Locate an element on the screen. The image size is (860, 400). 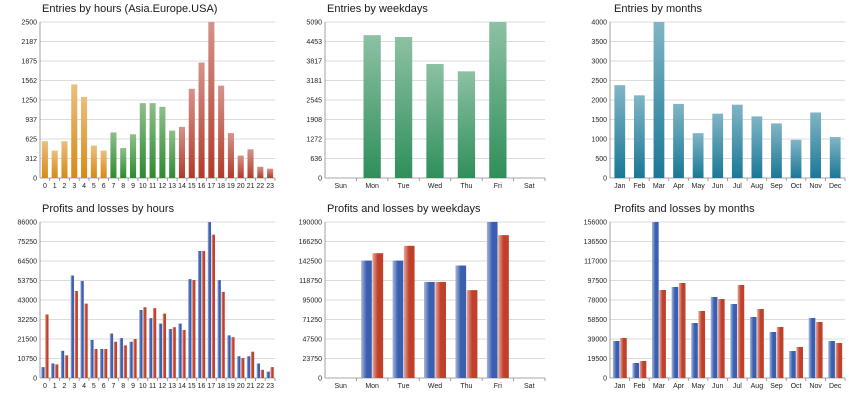
x-tick-label: 19 is located at coordinates (231, 386).